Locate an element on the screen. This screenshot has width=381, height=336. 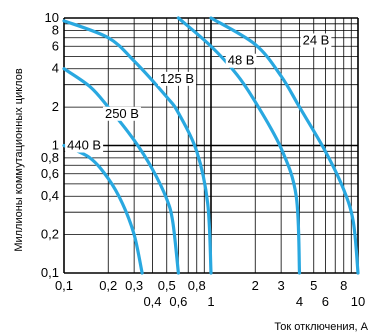
x-tick-label: 0,5 is located at coordinates (167, 285).